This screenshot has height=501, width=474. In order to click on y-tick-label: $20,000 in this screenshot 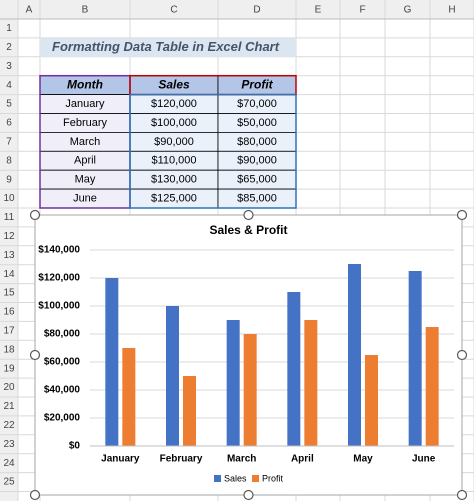, I will do `click(62, 418)`.